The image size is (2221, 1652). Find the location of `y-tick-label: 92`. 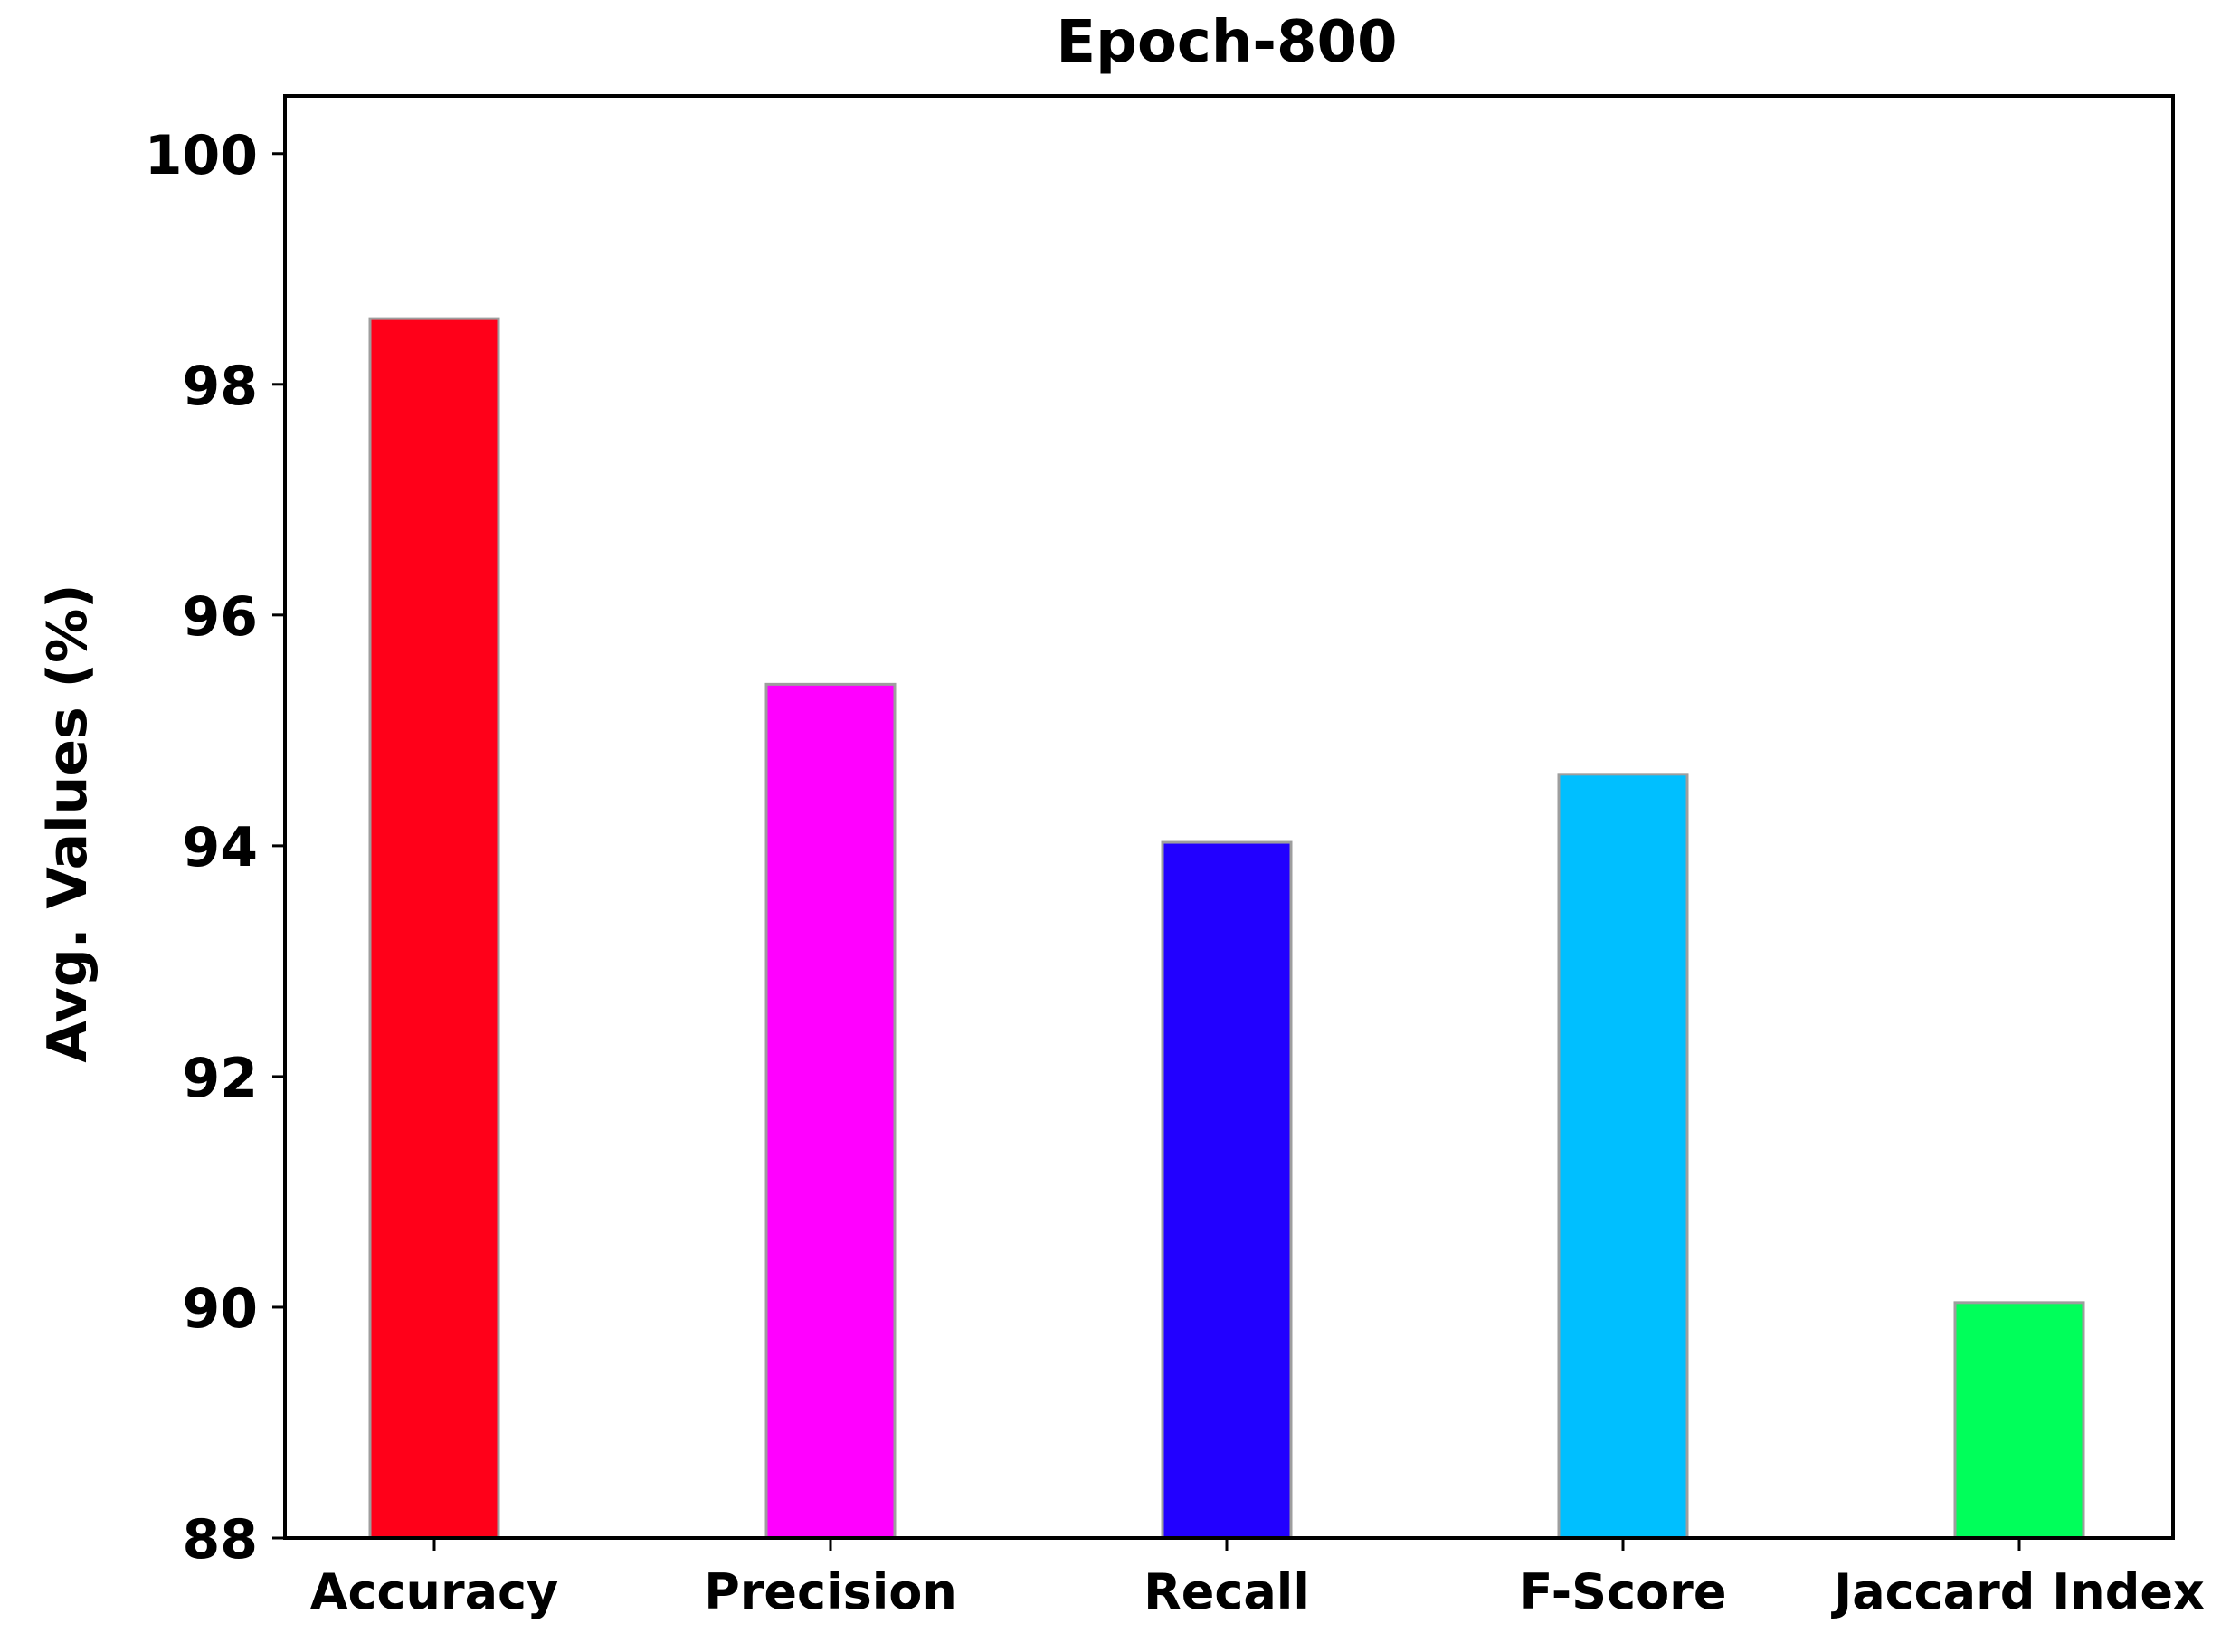

y-tick-label: 92 is located at coordinates (221, 1078).